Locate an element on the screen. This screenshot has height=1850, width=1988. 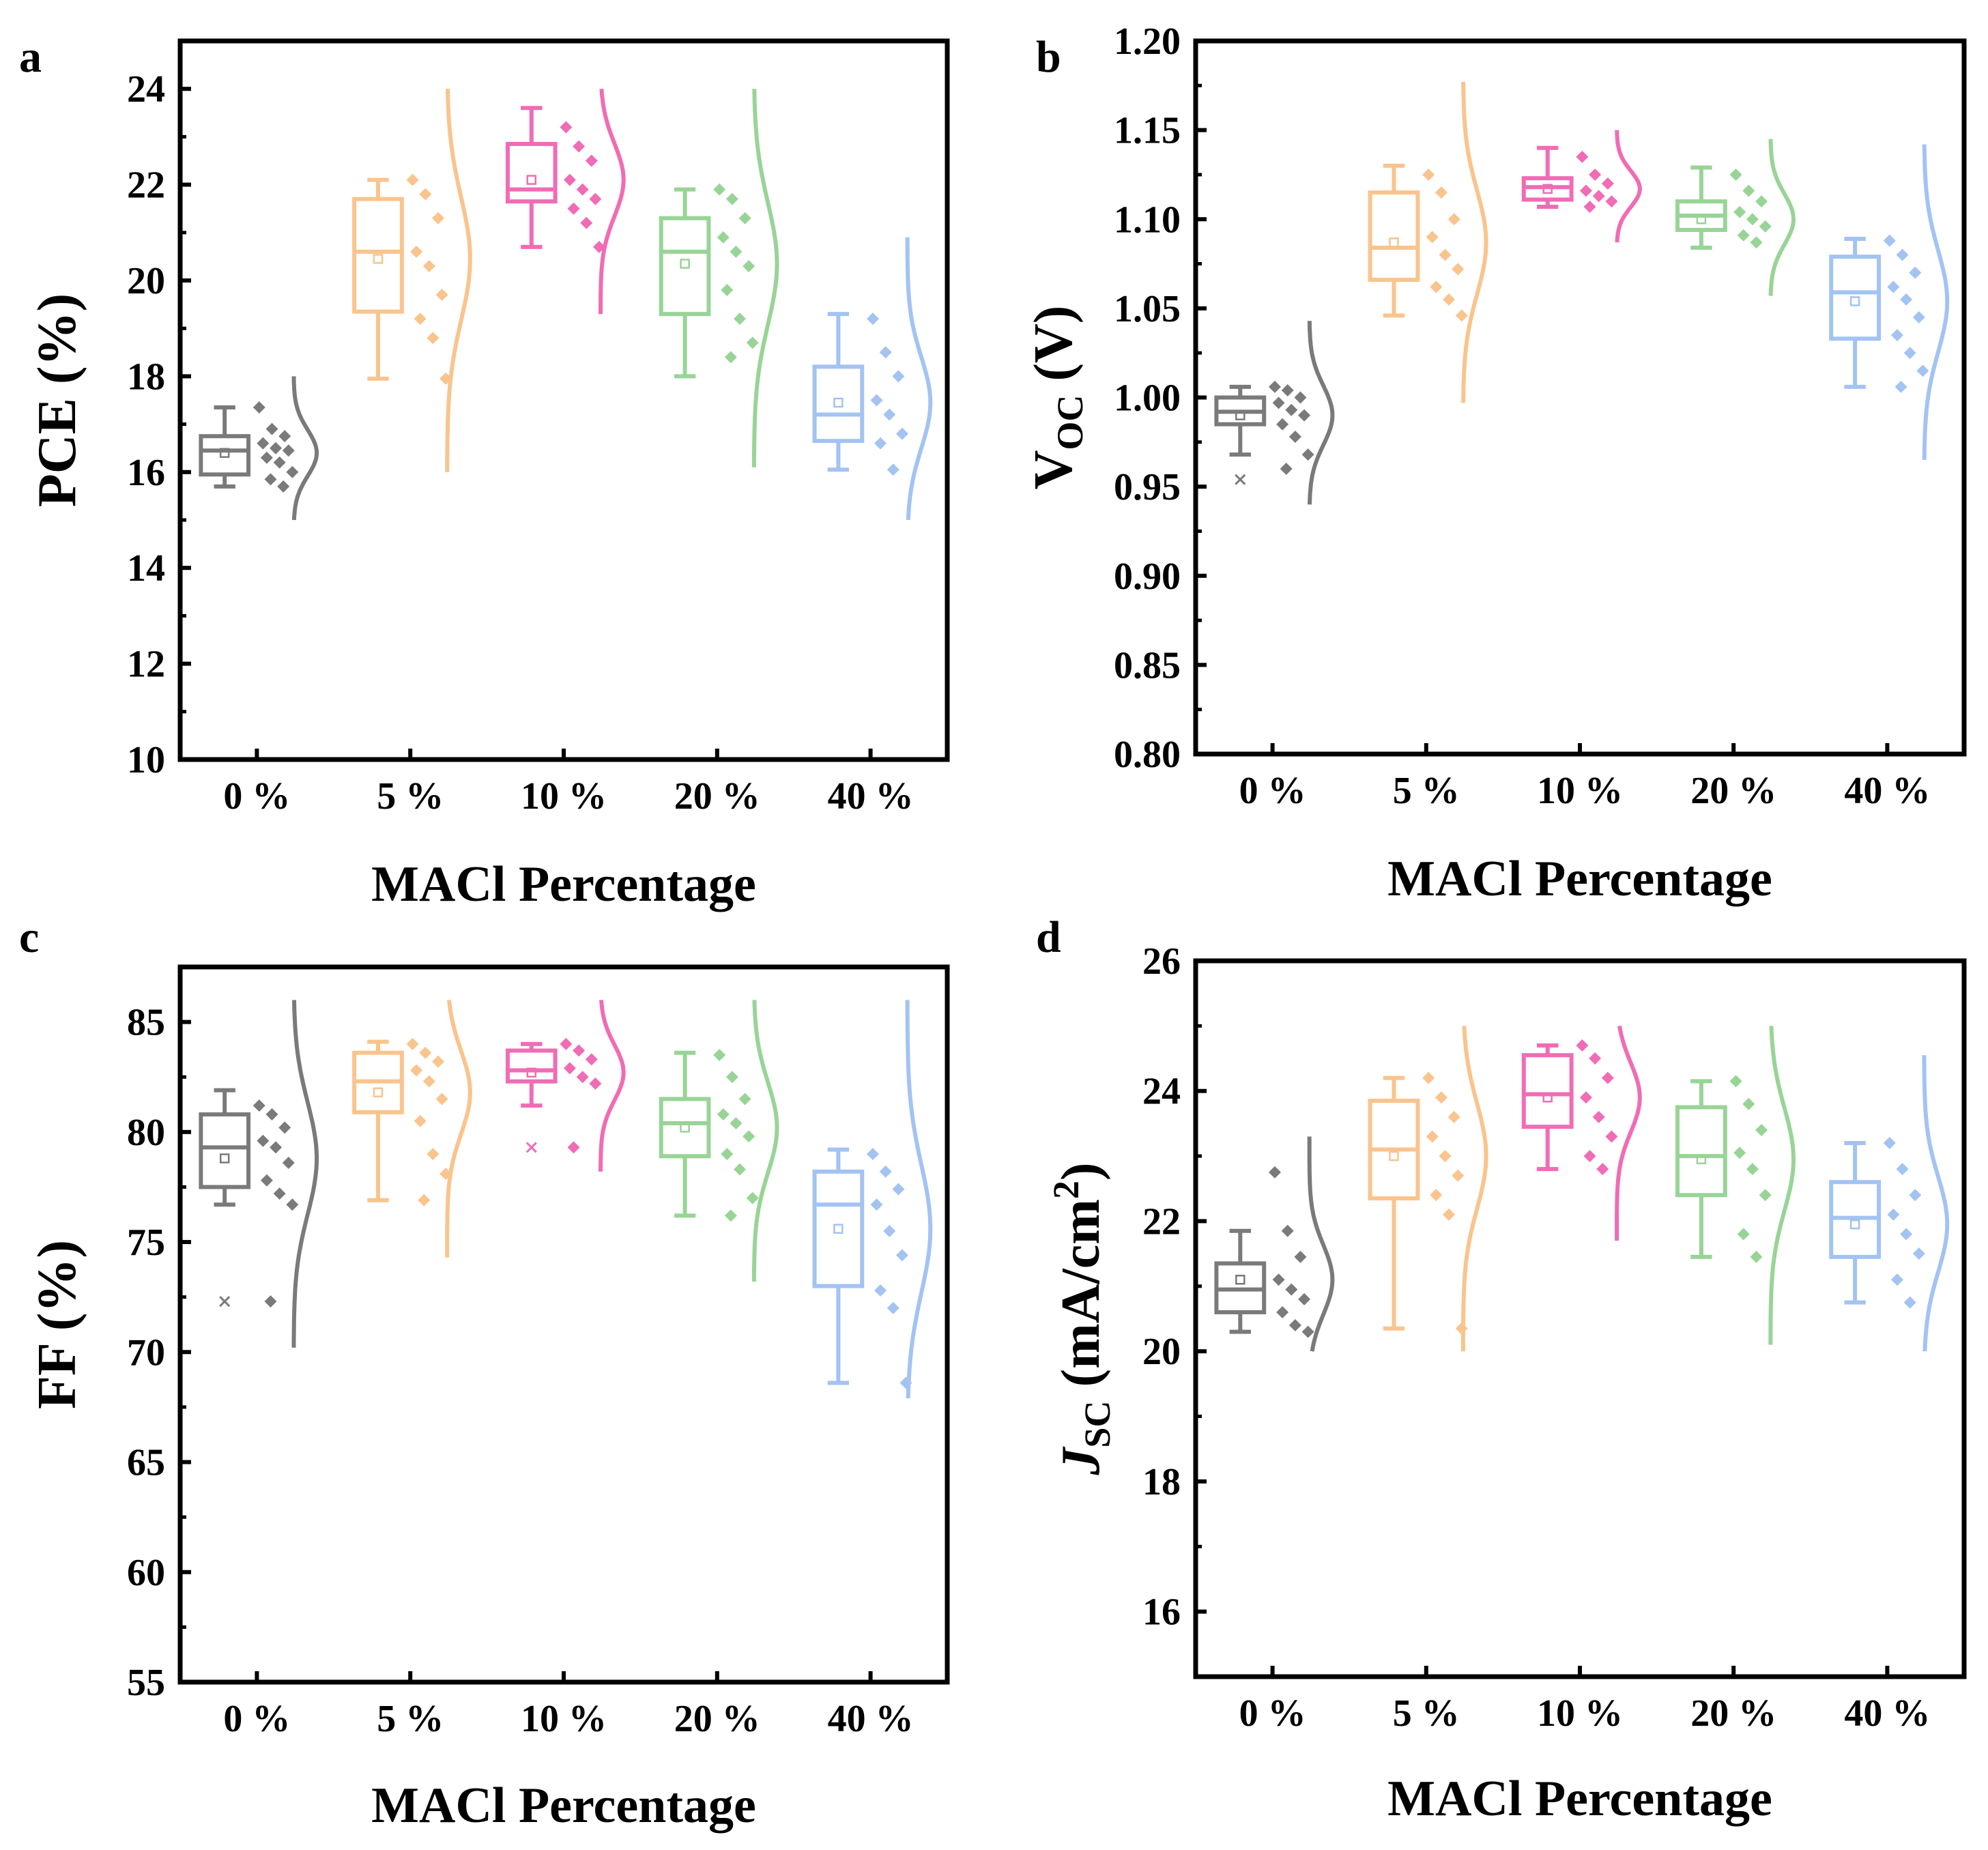
x-tick-label: 5 % is located at coordinates (1426, 791).